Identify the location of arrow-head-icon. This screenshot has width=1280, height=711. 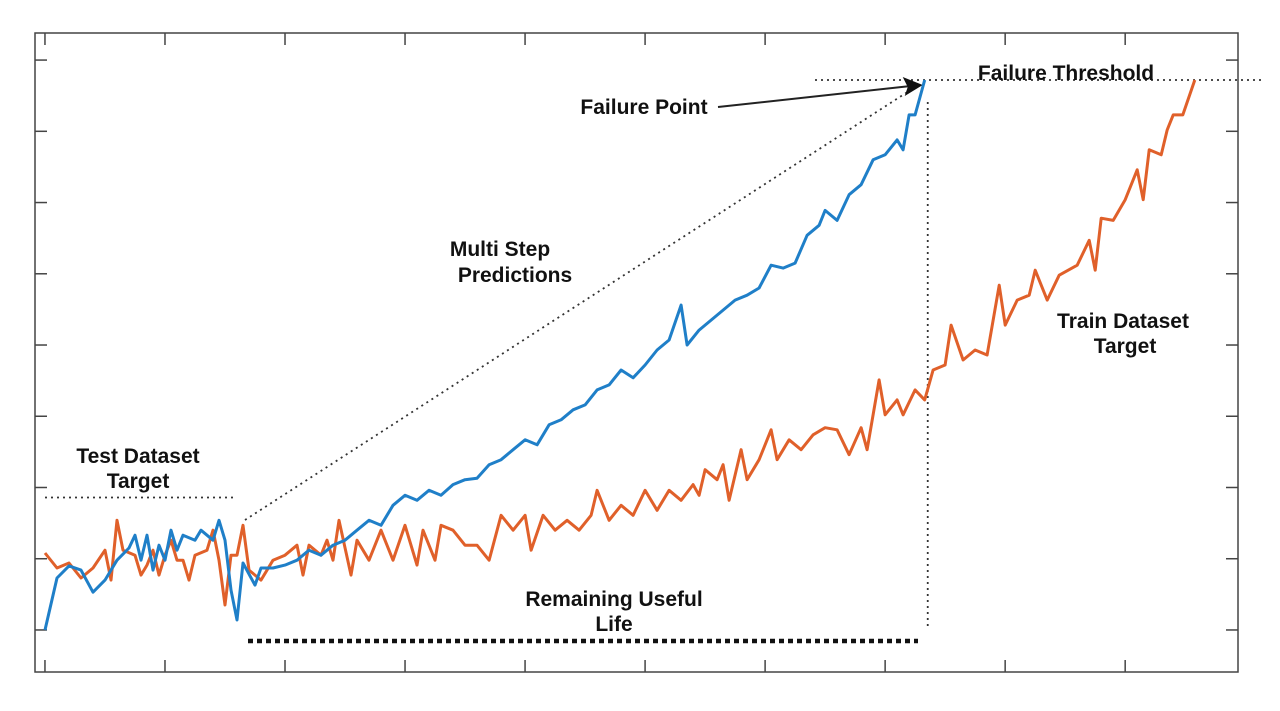
(912, 87).